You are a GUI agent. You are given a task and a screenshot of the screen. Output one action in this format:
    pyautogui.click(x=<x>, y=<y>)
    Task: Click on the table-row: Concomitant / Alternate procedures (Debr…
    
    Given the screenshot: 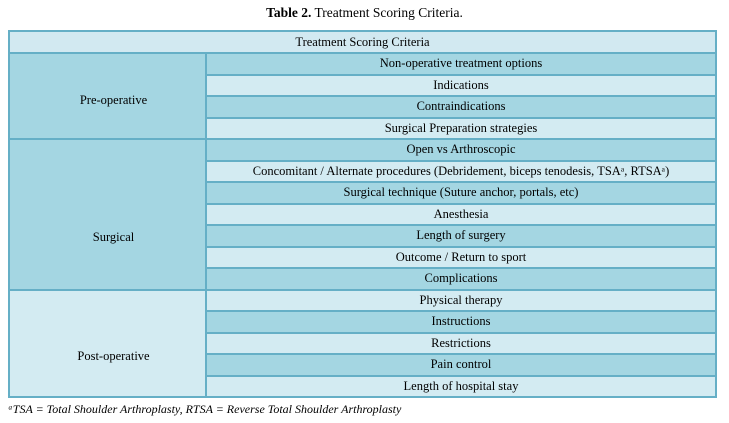 What is the action you would take?
    pyautogui.click(x=363, y=171)
    